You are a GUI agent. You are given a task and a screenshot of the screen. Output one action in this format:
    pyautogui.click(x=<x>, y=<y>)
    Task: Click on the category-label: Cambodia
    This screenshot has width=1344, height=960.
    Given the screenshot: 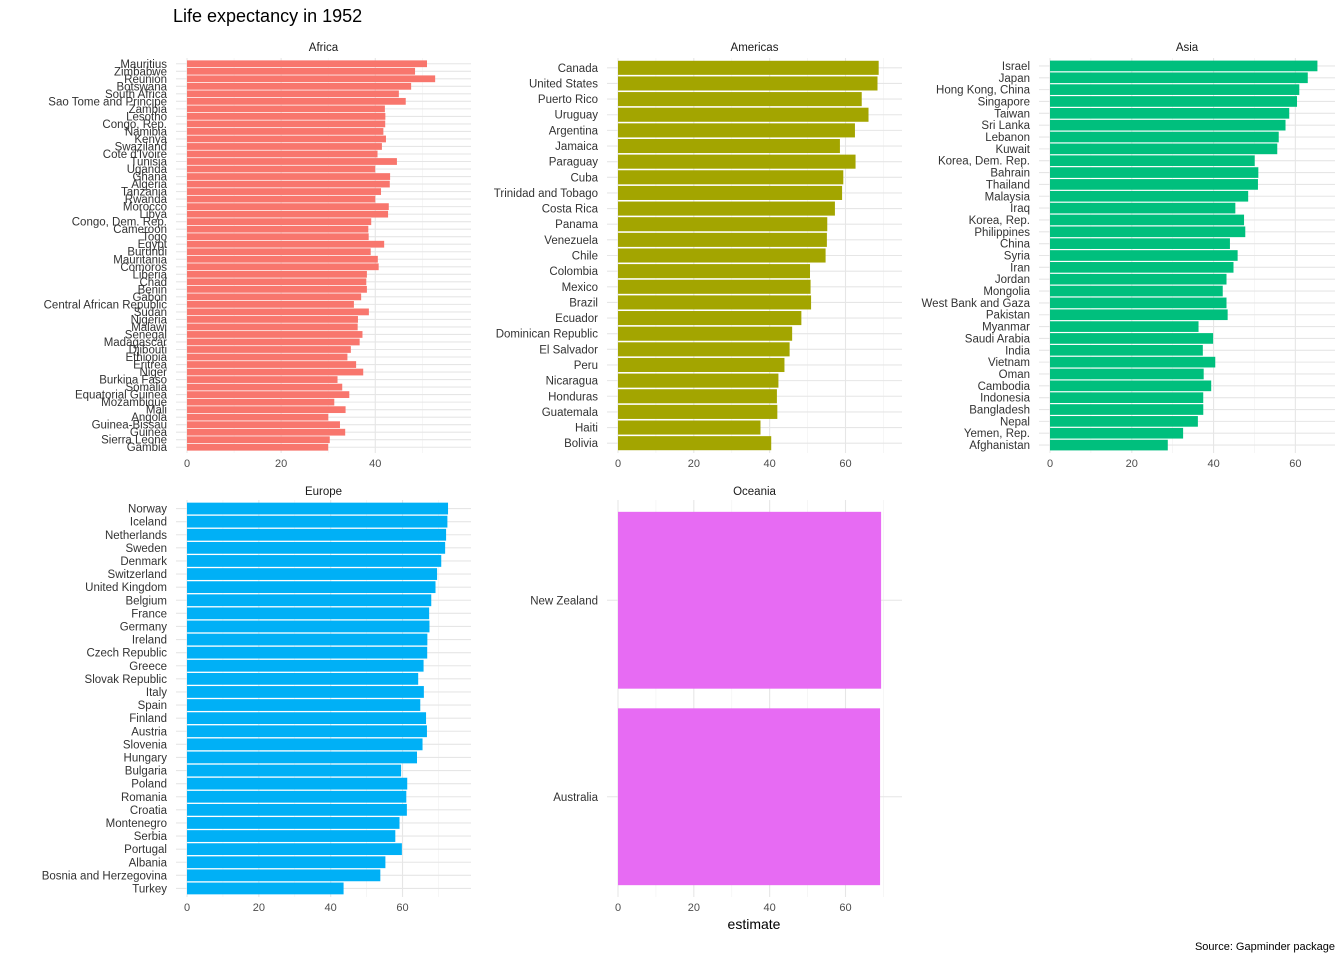 What is the action you would take?
    pyautogui.click(x=1004, y=387)
    